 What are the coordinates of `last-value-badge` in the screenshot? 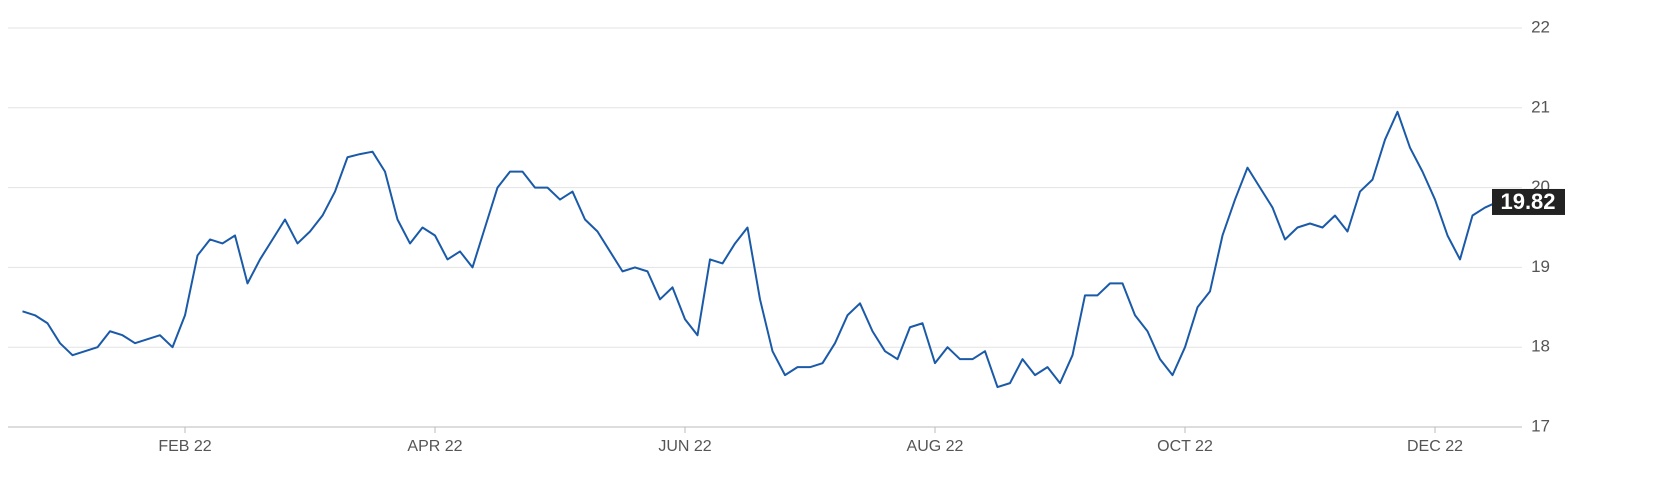 It's located at (1528, 201).